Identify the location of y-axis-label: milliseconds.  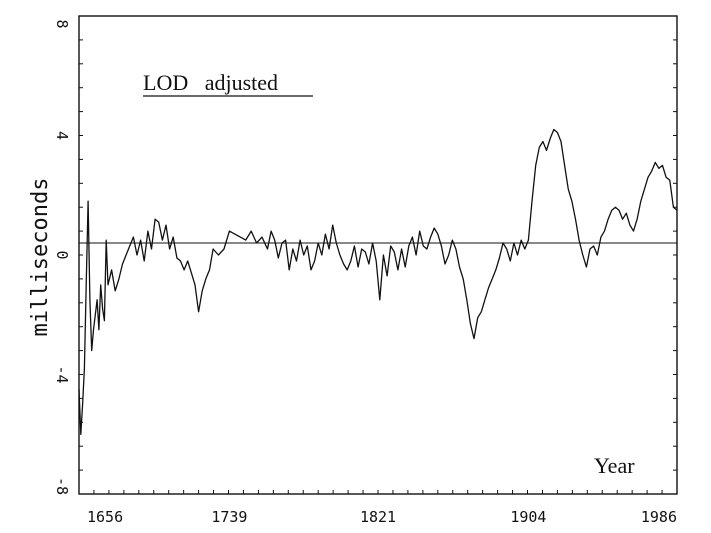
(40, 257).